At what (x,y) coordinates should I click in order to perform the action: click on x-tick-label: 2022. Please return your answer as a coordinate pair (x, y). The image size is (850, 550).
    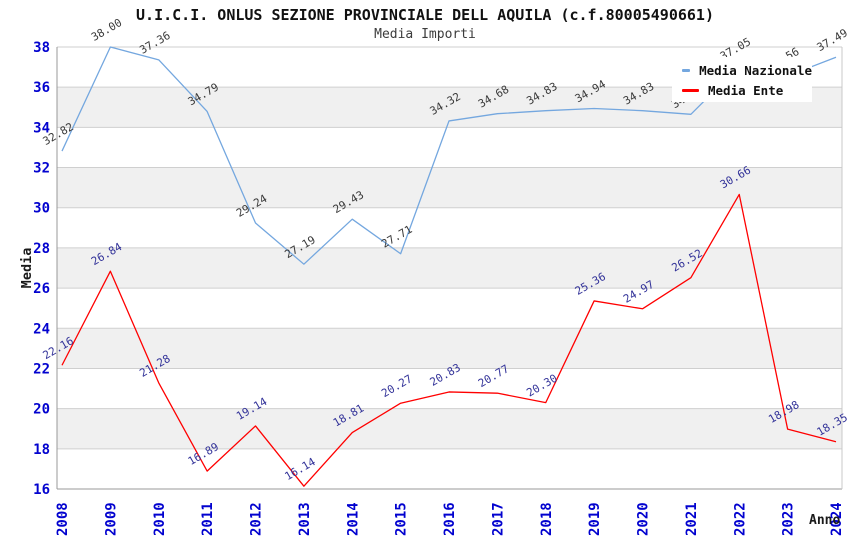
    Looking at the image, I should click on (740, 519).